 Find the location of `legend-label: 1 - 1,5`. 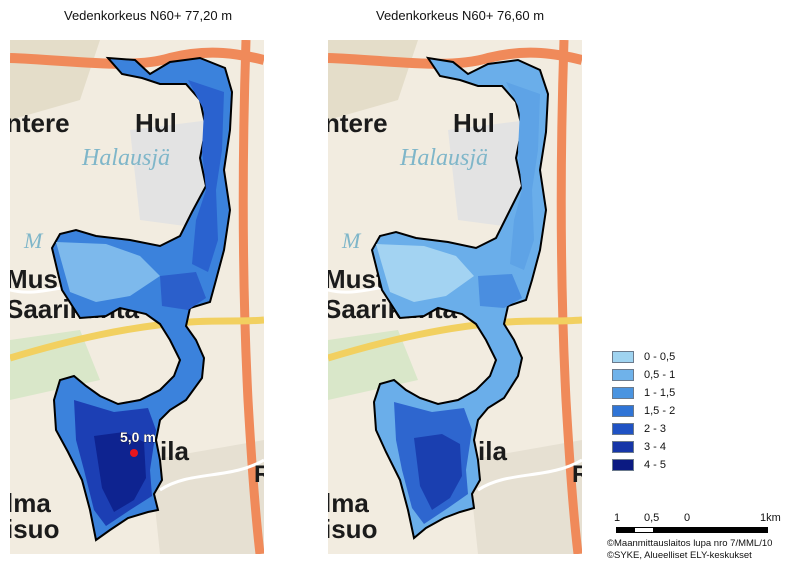

legend-label: 1 - 1,5 is located at coordinates (660, 393).